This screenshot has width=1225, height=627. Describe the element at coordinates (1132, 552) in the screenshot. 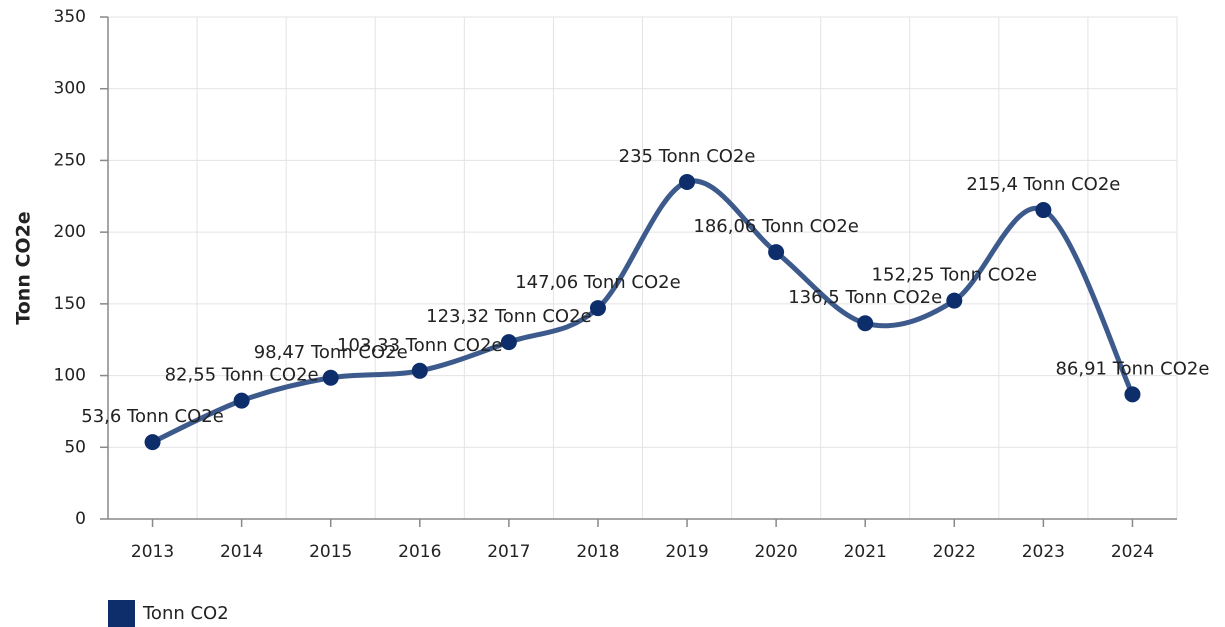

I see `x-tick-label: 2024` at that location.